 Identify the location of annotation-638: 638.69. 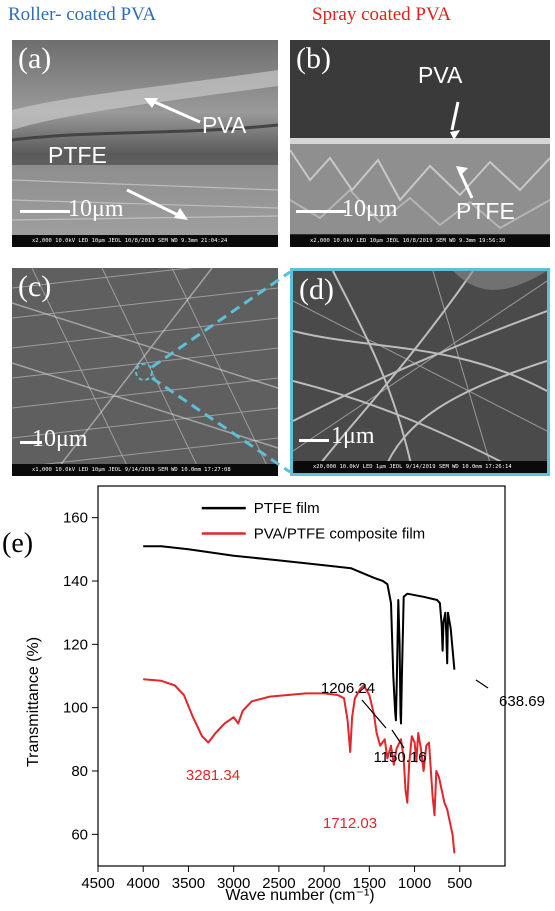
(522, 701).